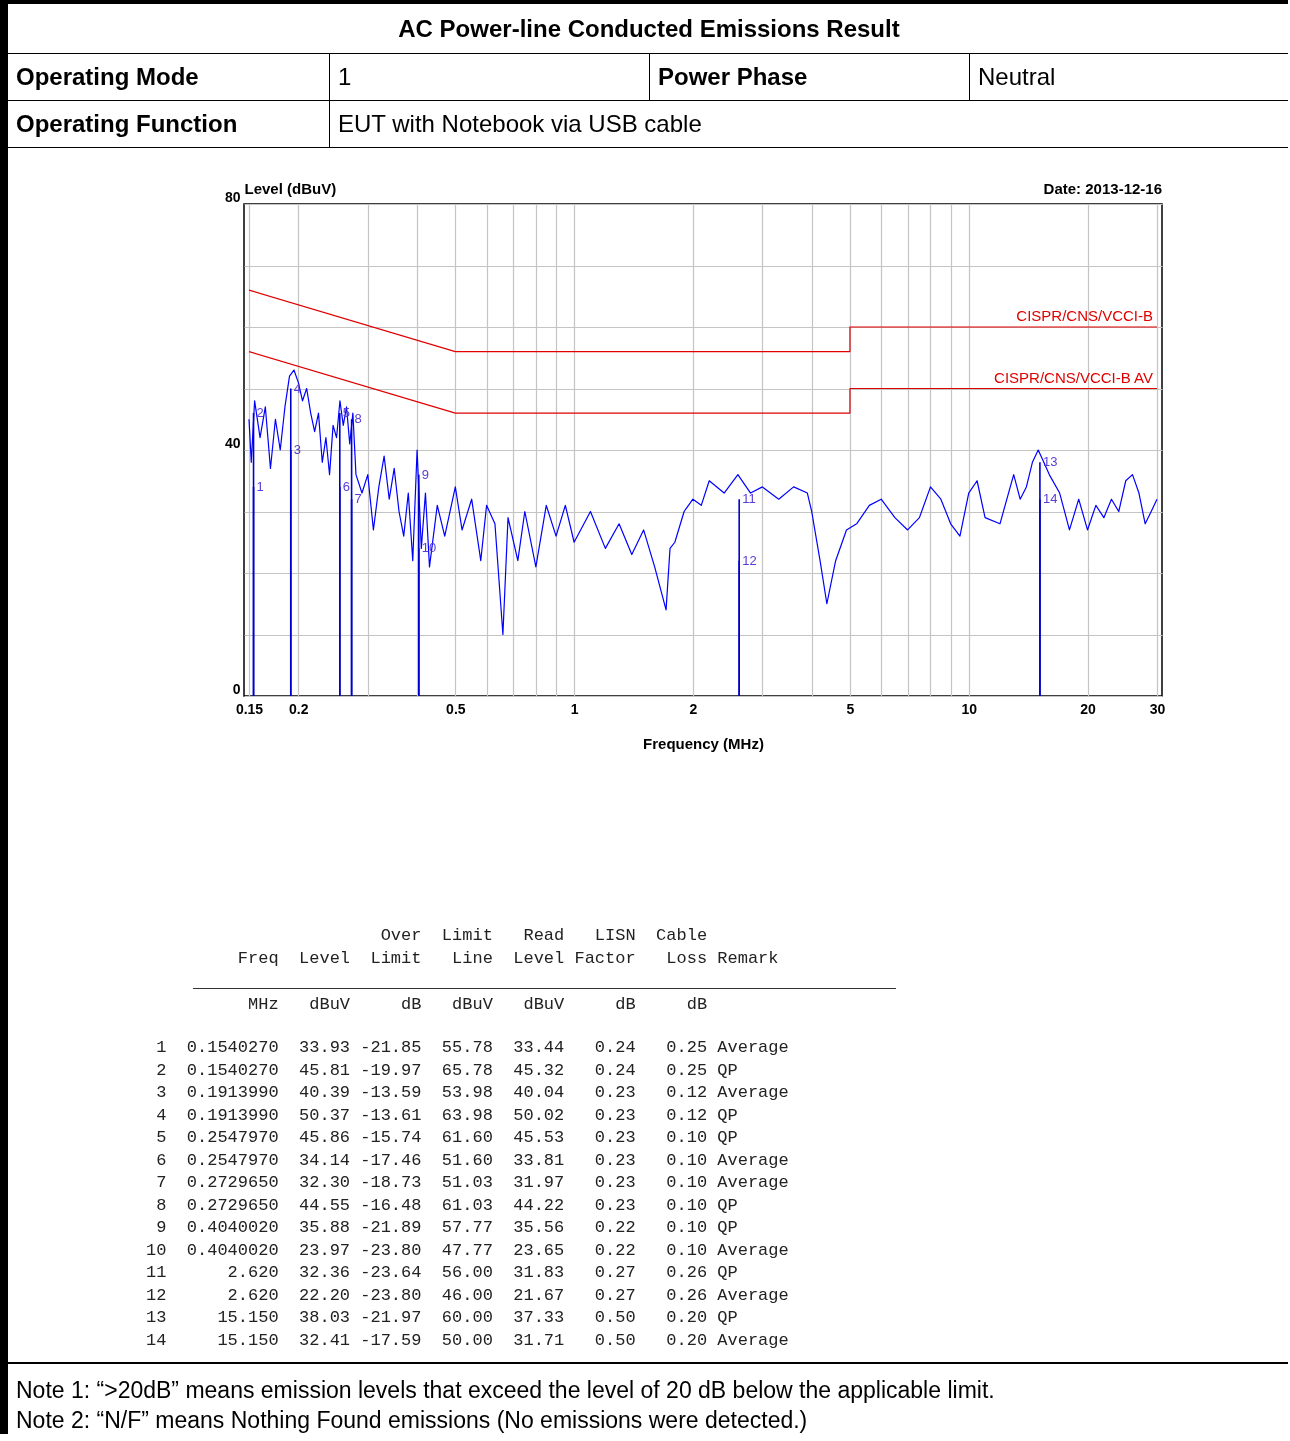 This screenshot has height=1441, width=1290. I want to click on text: 1, so click(490, 77).